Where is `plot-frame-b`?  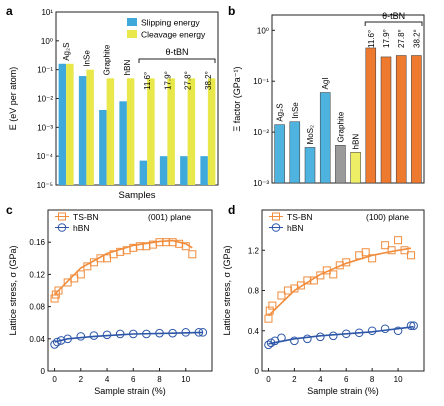 plot-frame-b is located at coordinates (348, 99).